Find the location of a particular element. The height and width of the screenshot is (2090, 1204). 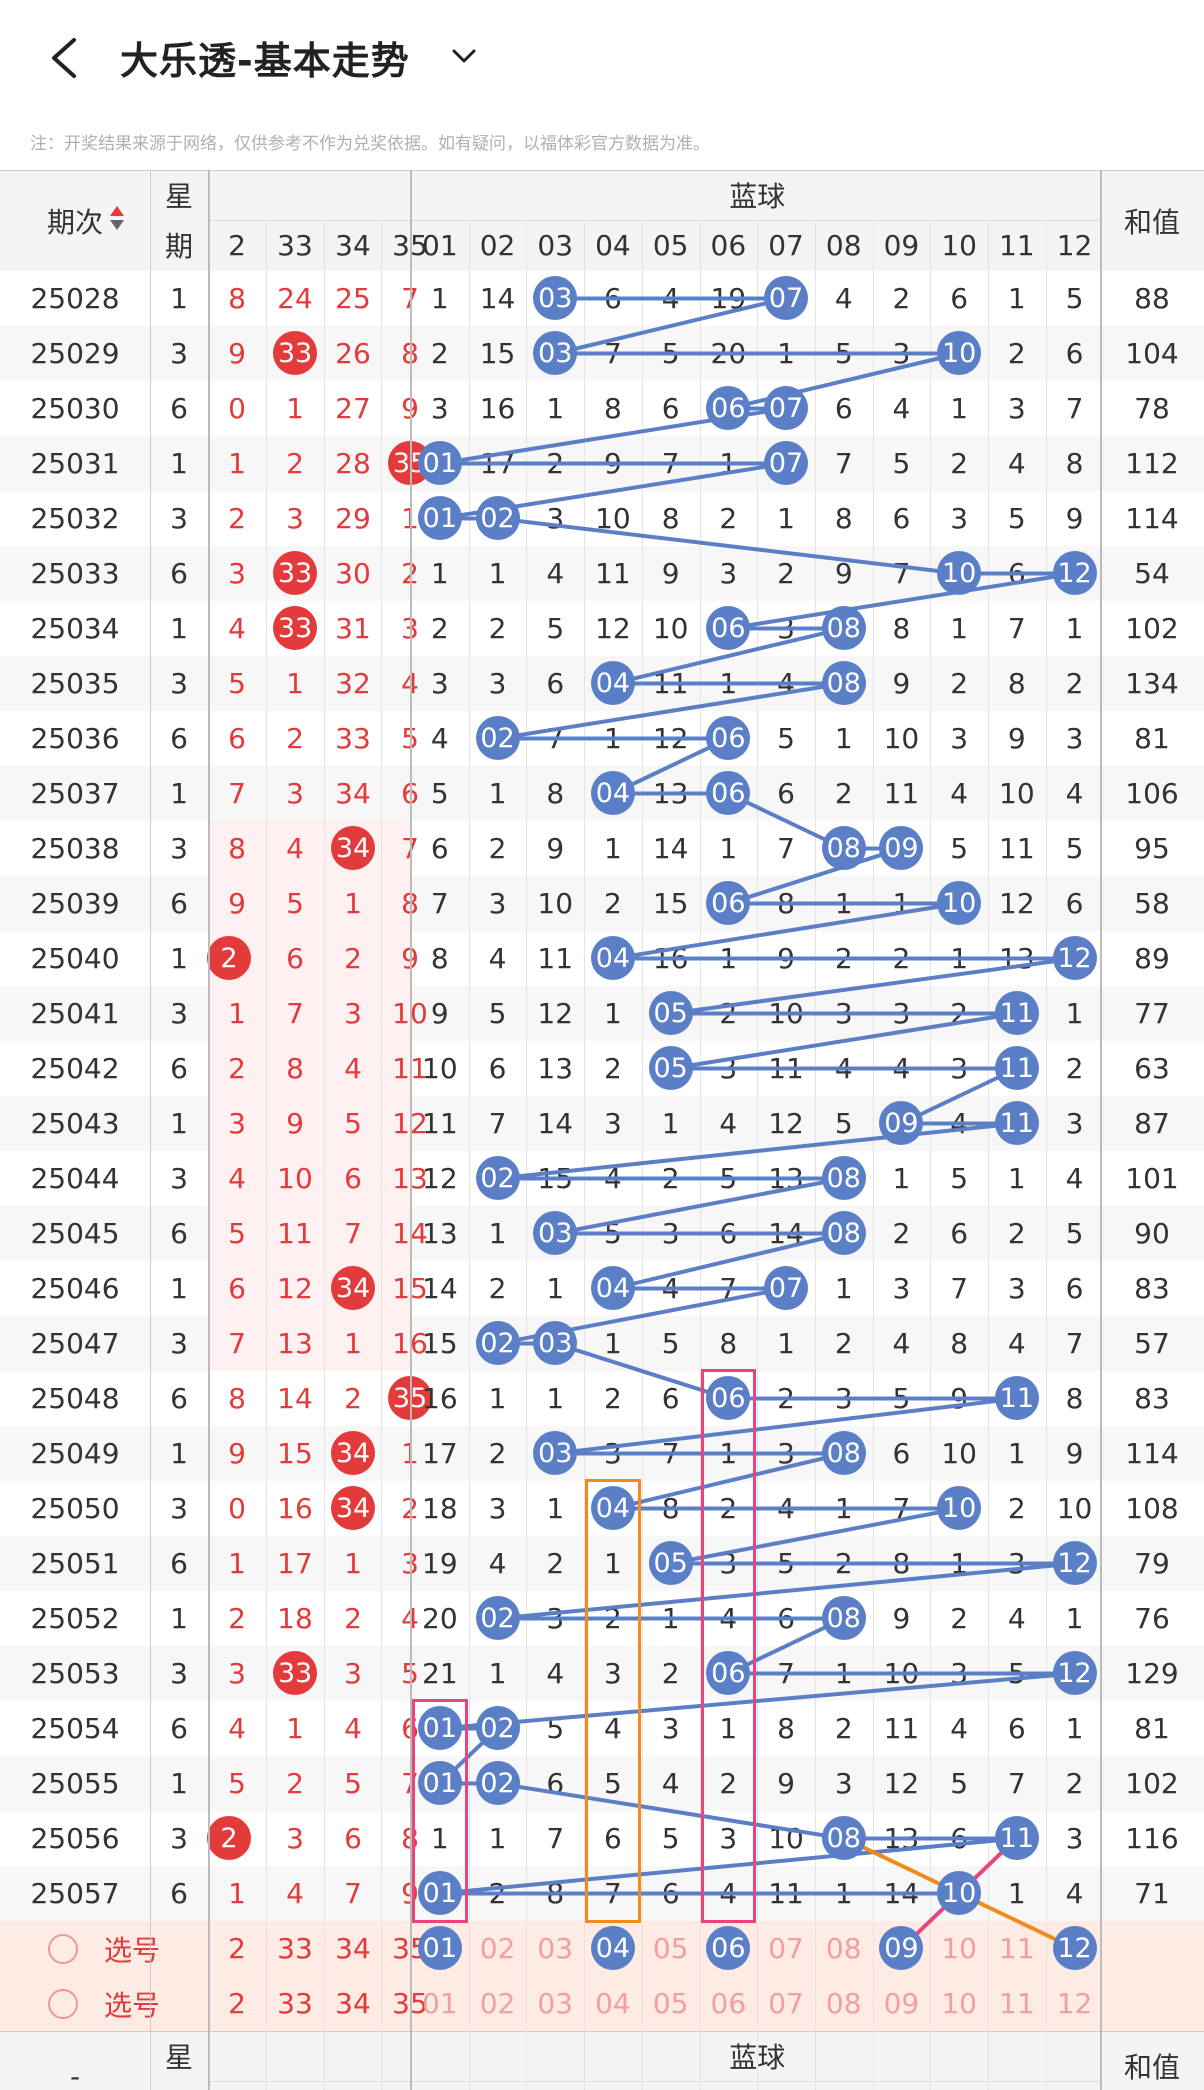

blue-miss-cell: 14 is located at coordinates (670, 848).